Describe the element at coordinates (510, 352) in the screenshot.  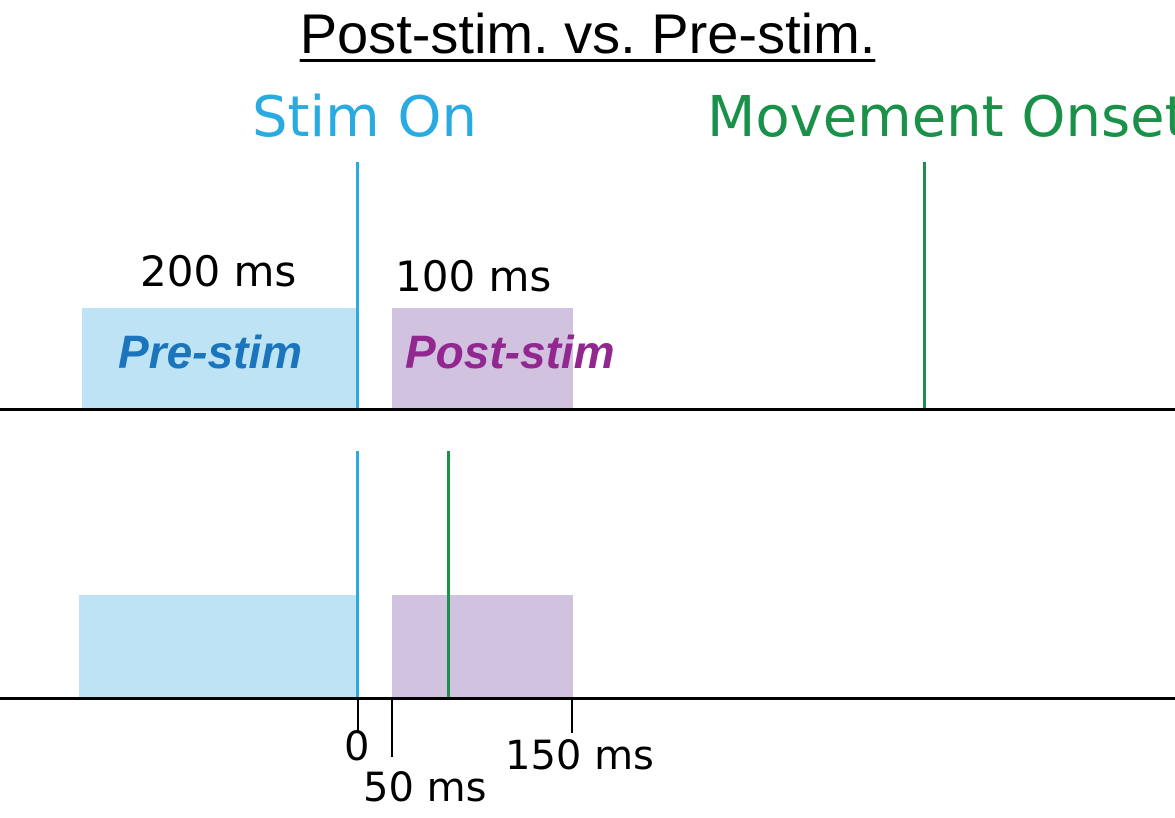
I see `post-stim-label: Post-stim` at that location.